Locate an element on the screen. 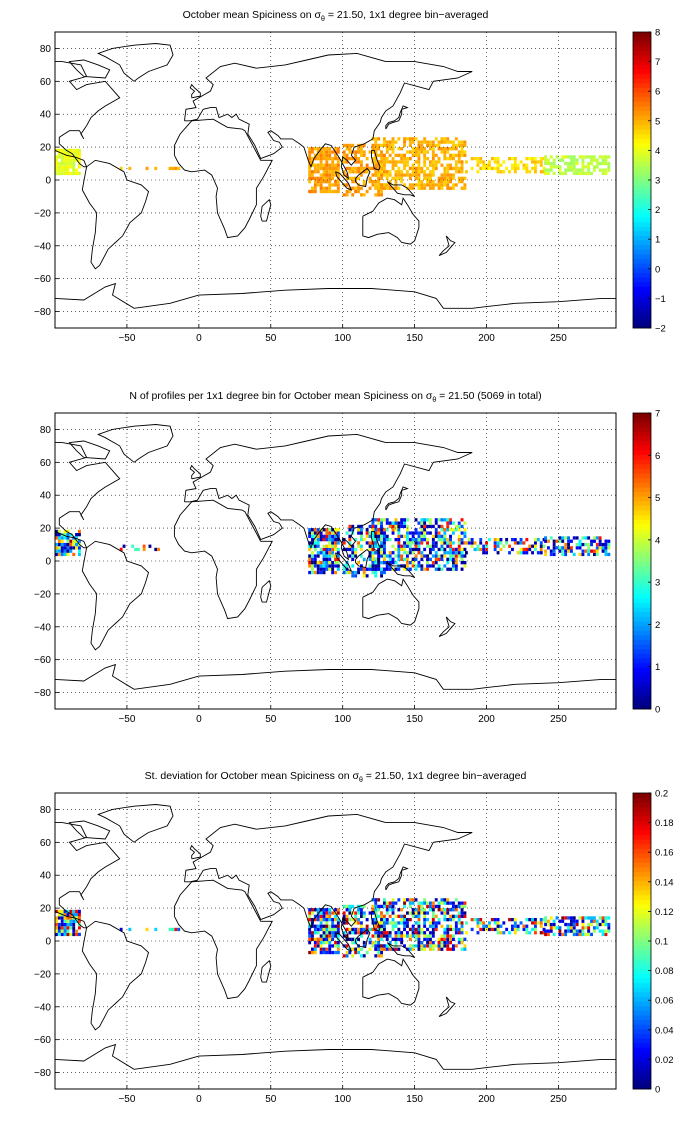 The height and width of the screenshot is (1145, 696). coastline-sumatra is located at coordinates (344, 562).